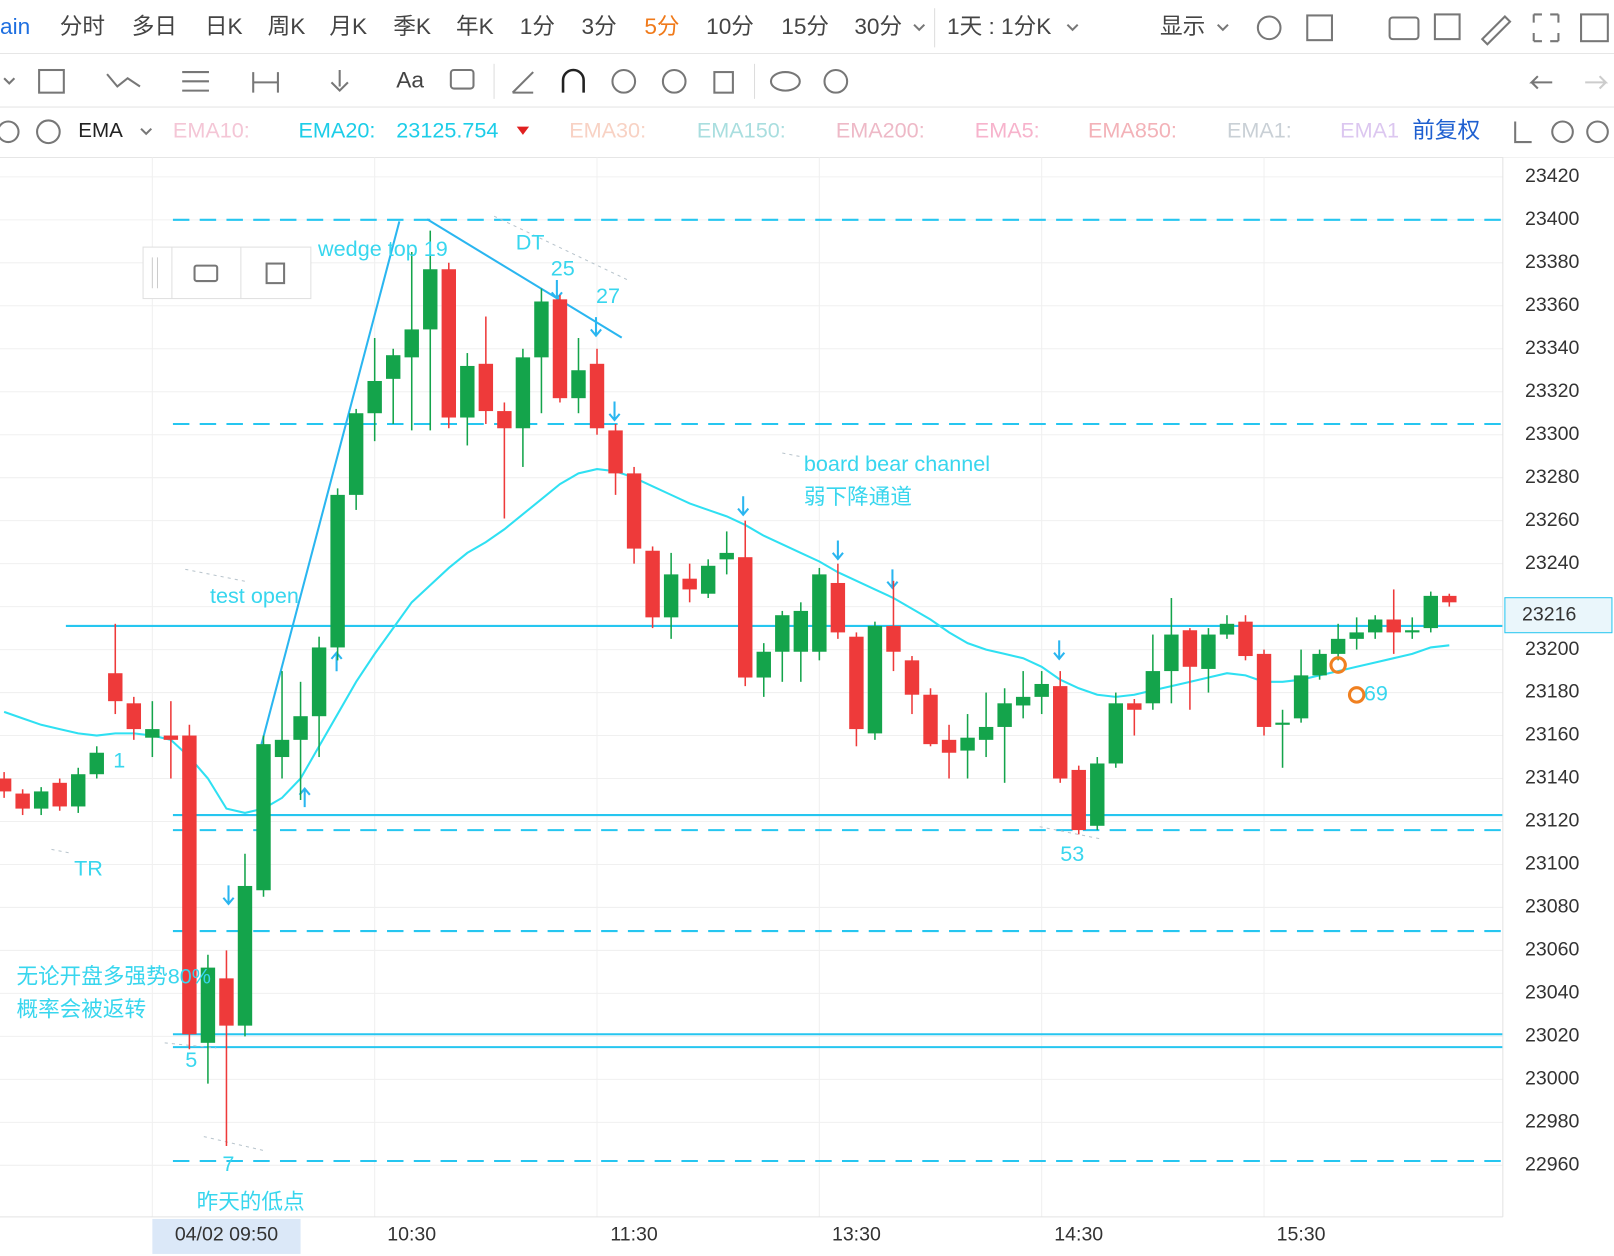 The width and height of the screenshot is (1614, 1256). Describe the element at coordinates (1182, 26) in the screenshot. I see `display-menu: 显示` at that location.